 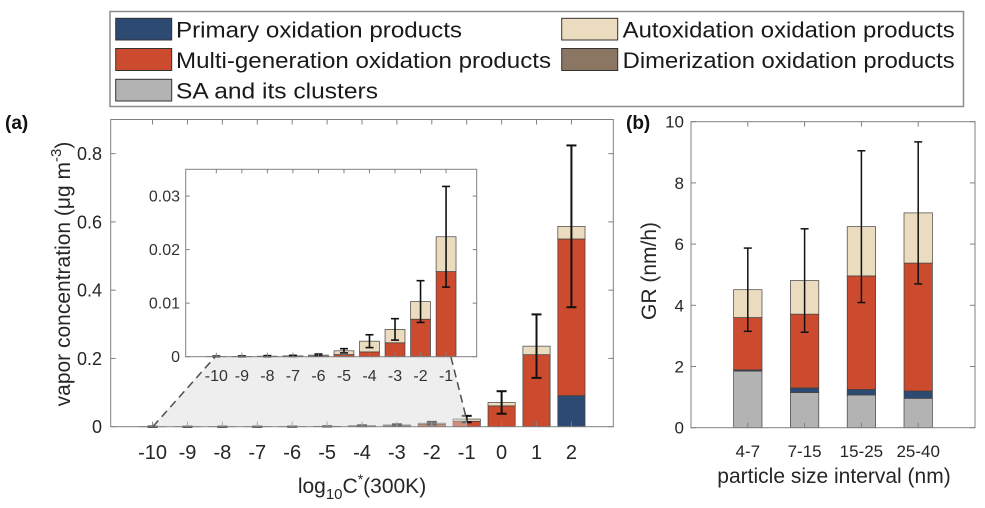 I want to click on panel-a-label: (a), so click(x=16, y=123).